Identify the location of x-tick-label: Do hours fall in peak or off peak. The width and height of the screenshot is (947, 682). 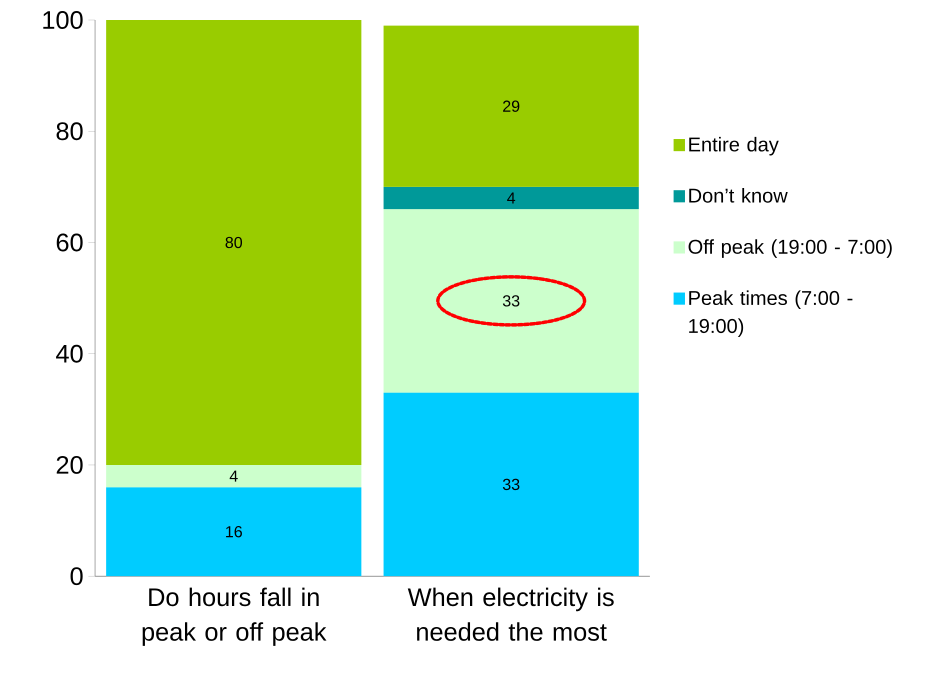
(234, 616).